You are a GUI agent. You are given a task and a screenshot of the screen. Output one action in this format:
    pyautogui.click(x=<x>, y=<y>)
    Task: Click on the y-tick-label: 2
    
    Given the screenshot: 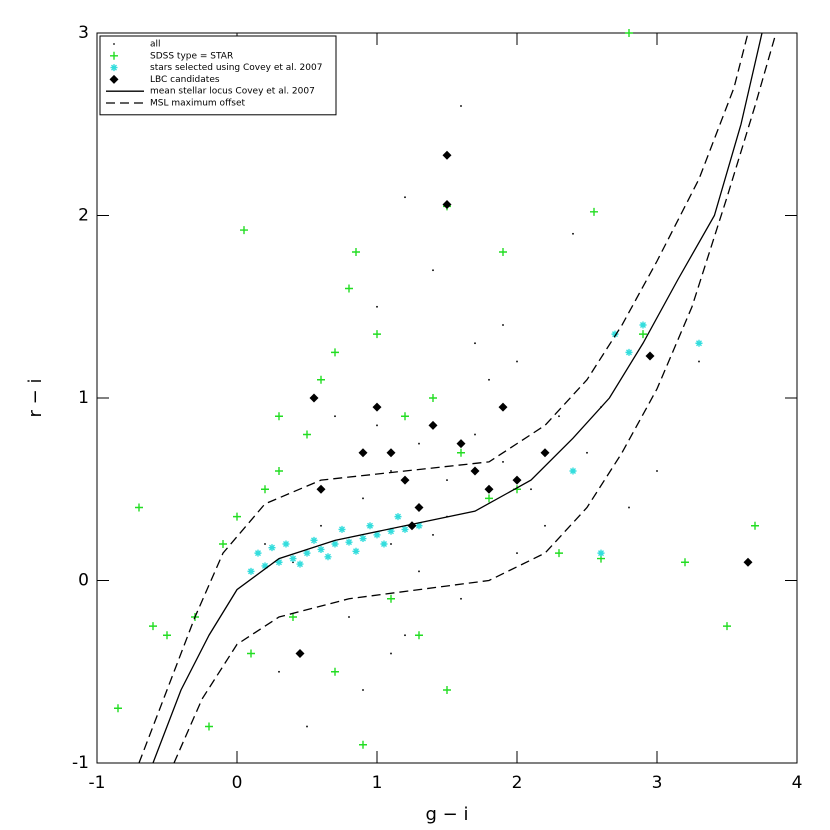 What is the action you would take?
    pyautogui.click(x=83, y=216)
    